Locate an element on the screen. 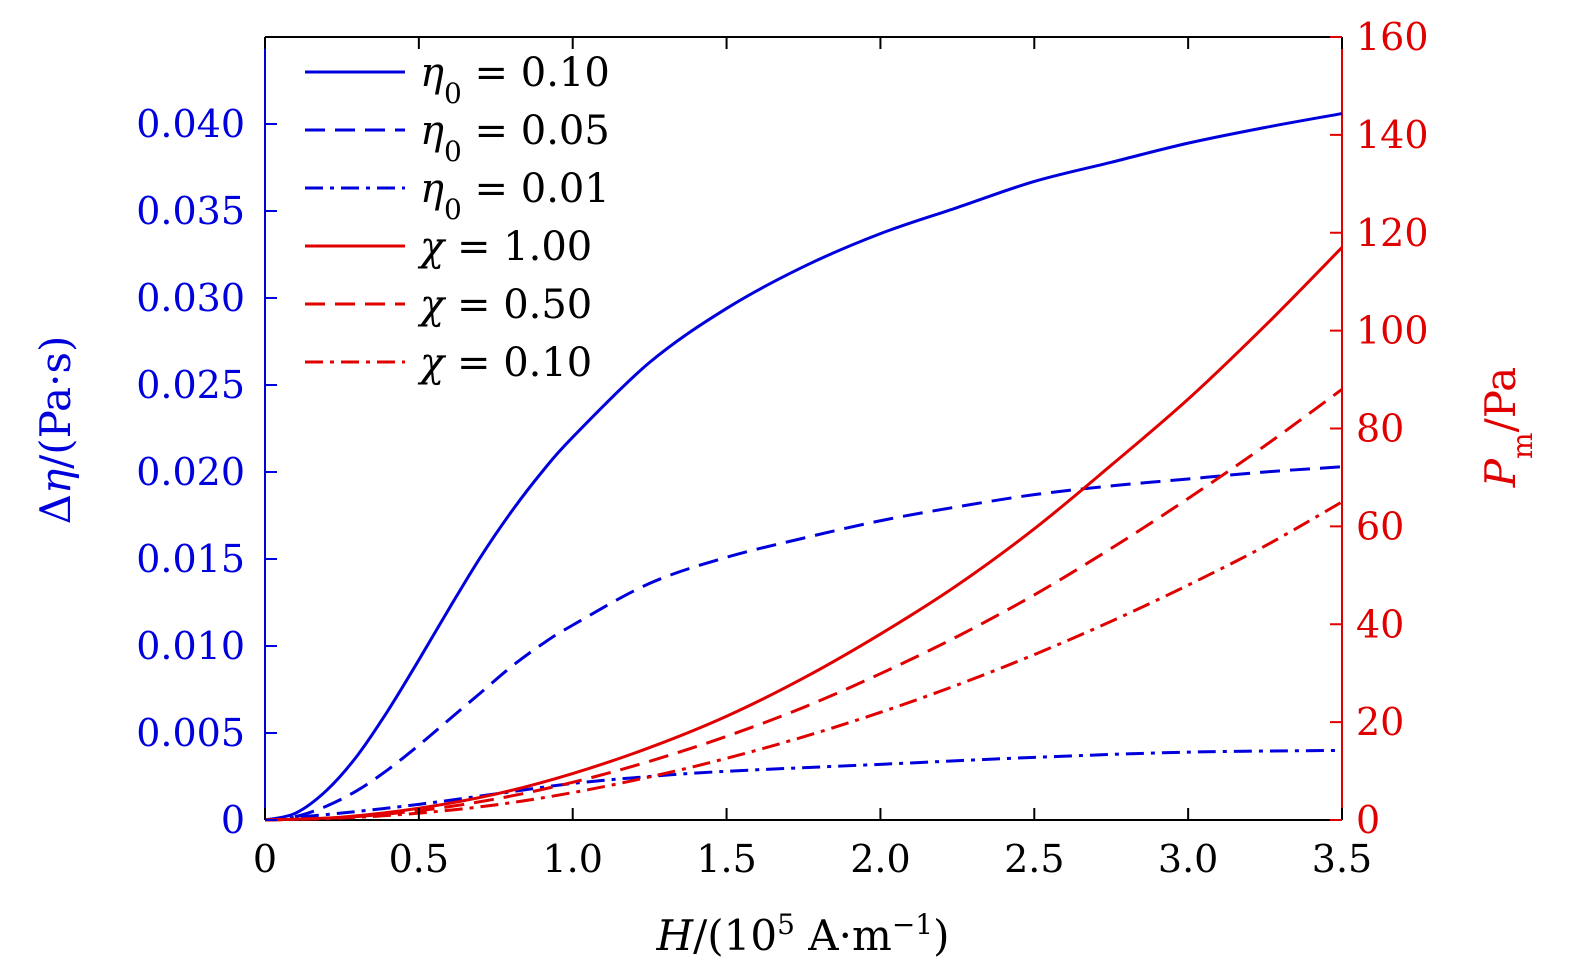  legend-label: χ = 1.00 is located at coordinates (504, 247).